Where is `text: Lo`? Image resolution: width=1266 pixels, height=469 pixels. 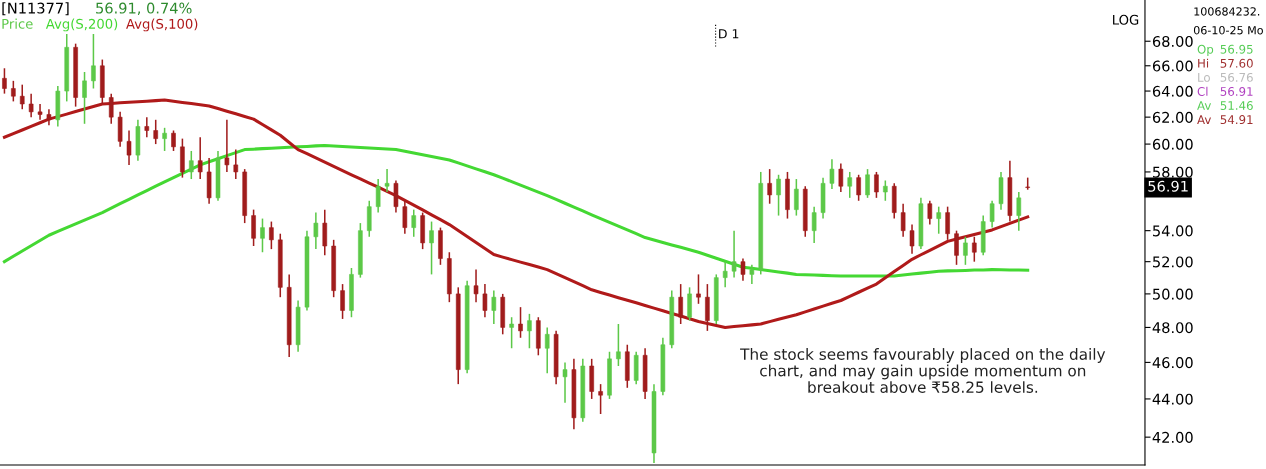
text: Lo is located at coordinates (1204, 77).